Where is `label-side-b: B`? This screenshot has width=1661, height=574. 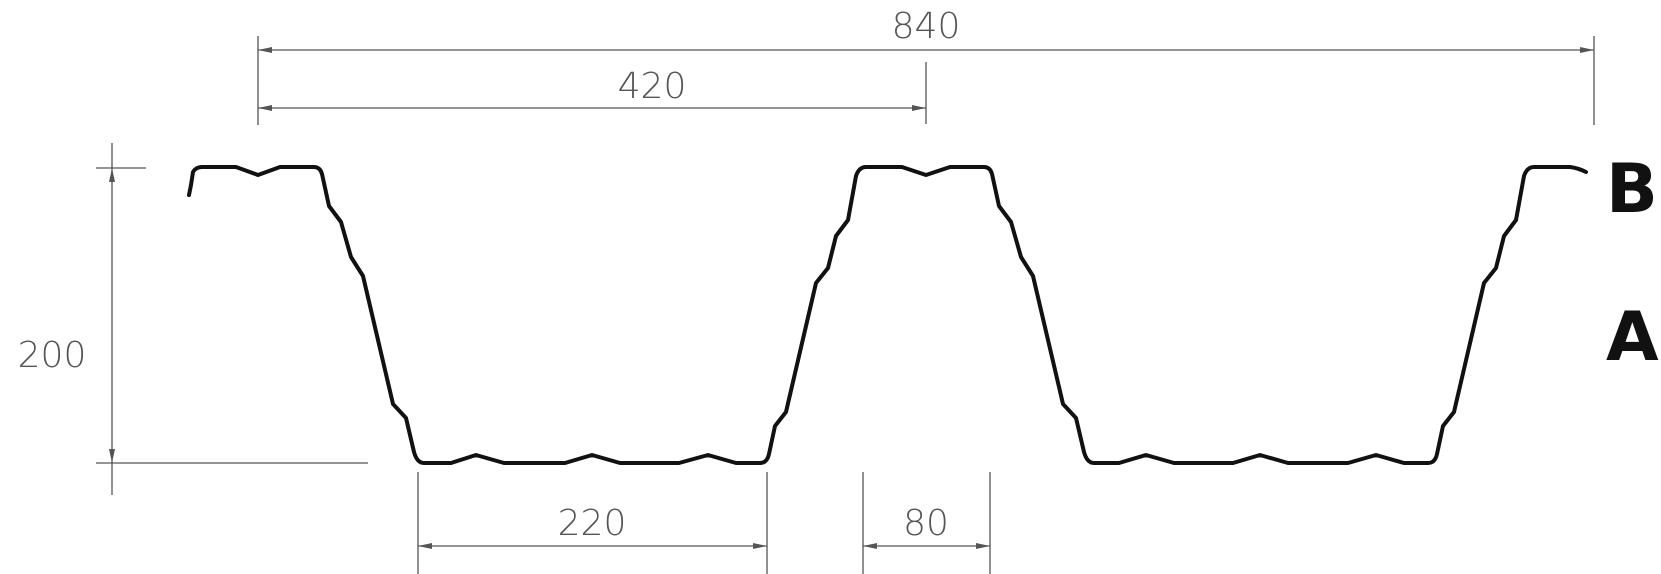 label-side-b: B is located at coordinates (1632, 189).